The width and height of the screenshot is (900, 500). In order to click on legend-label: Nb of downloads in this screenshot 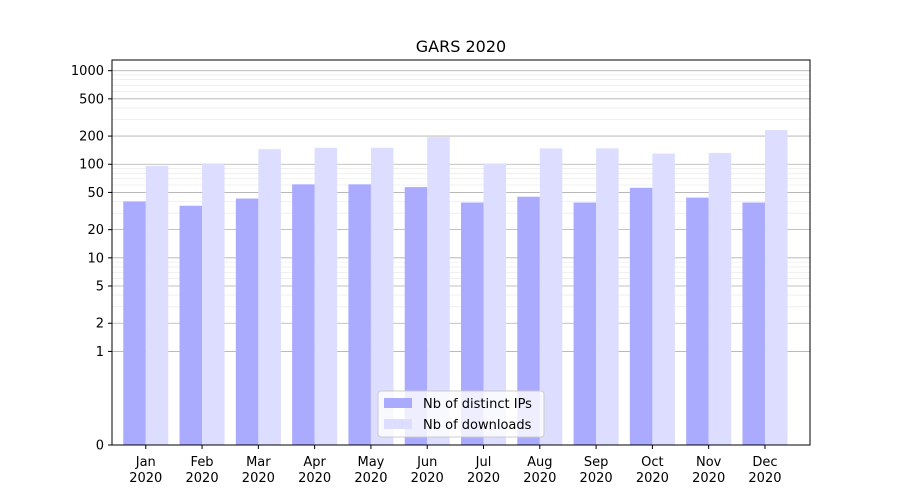, I will do `click(477, 425)`.